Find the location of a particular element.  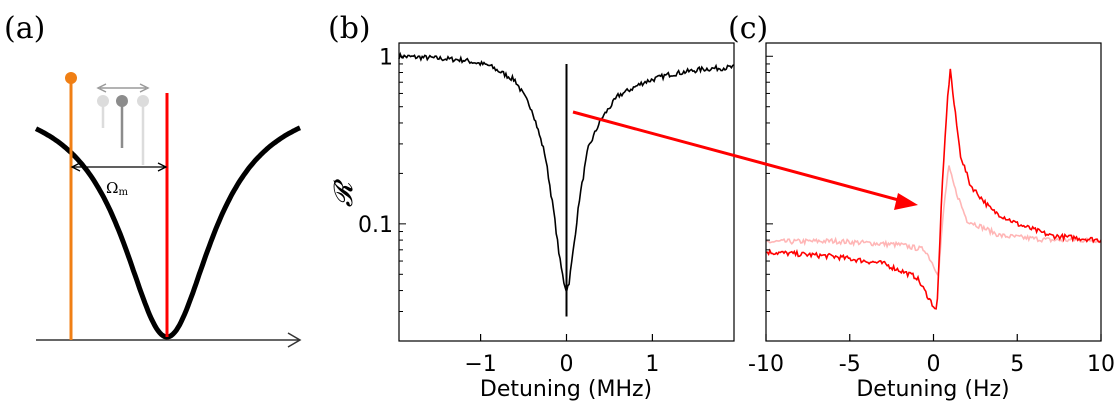

omega-subscript: m is located at coordinates (123, 192).